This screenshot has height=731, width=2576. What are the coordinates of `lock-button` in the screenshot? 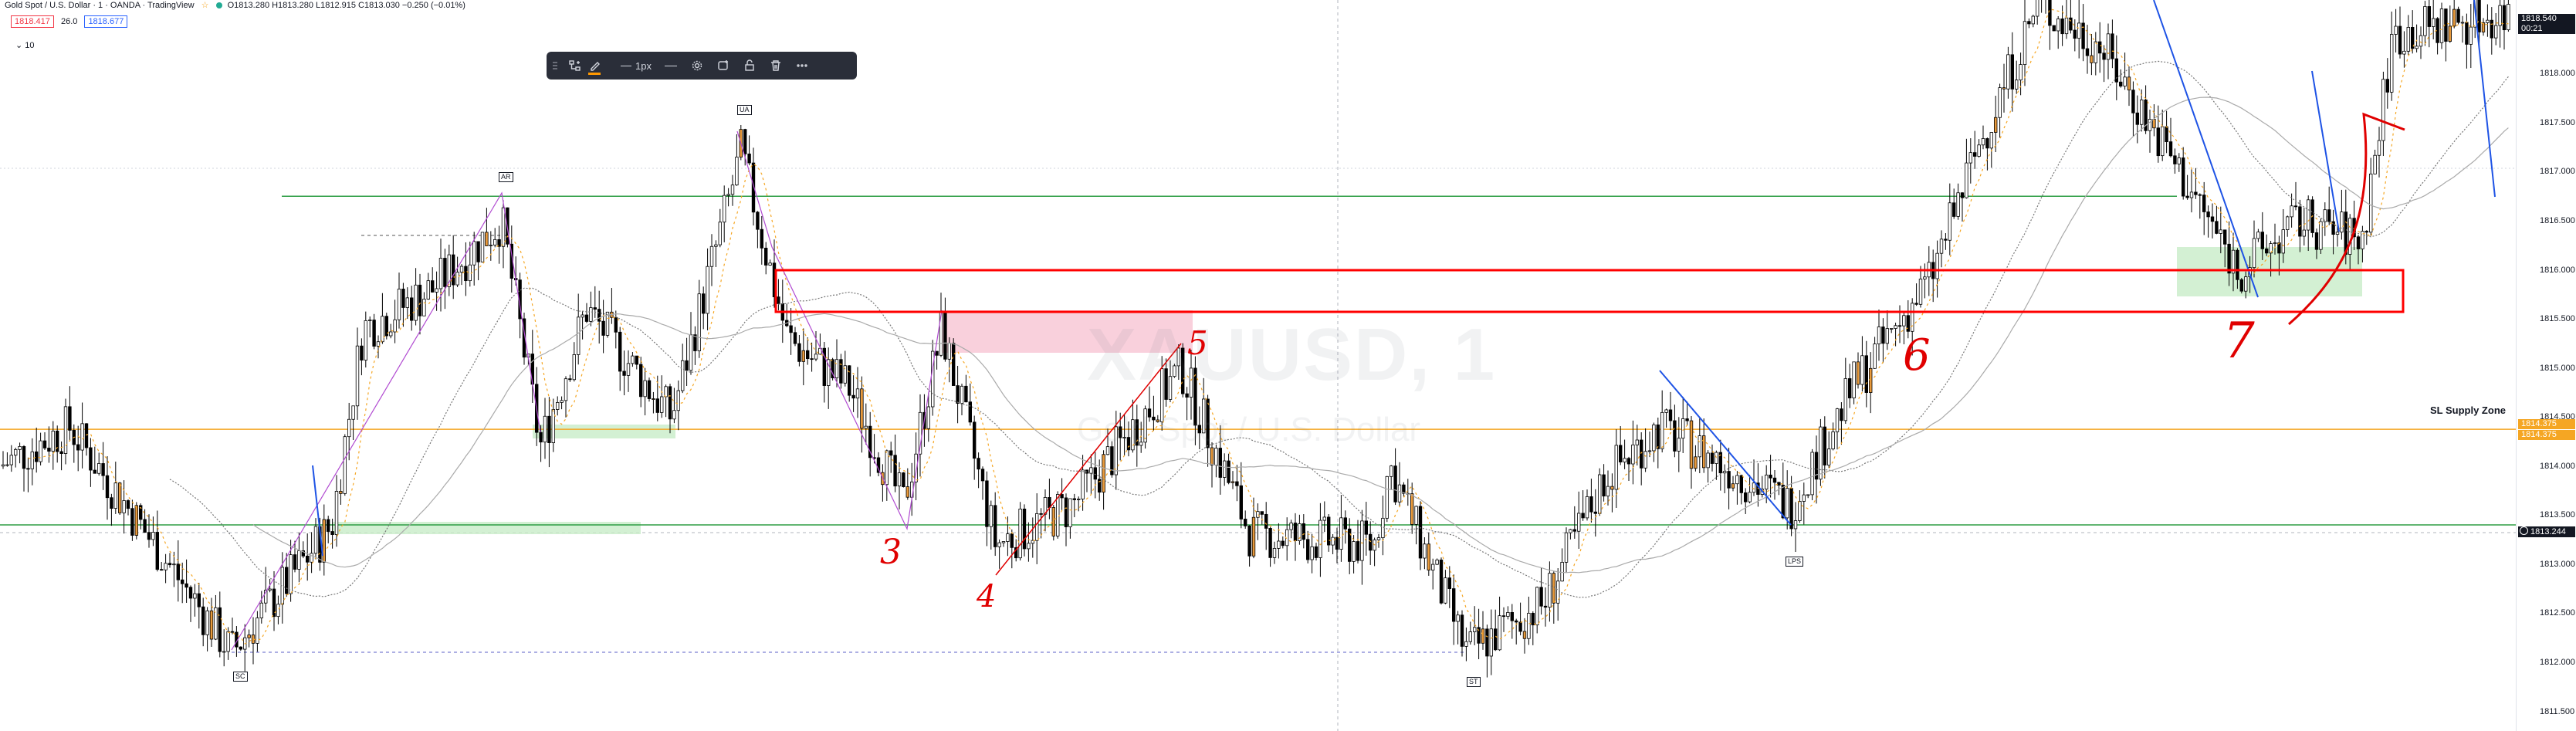 It's located at (749, 65).